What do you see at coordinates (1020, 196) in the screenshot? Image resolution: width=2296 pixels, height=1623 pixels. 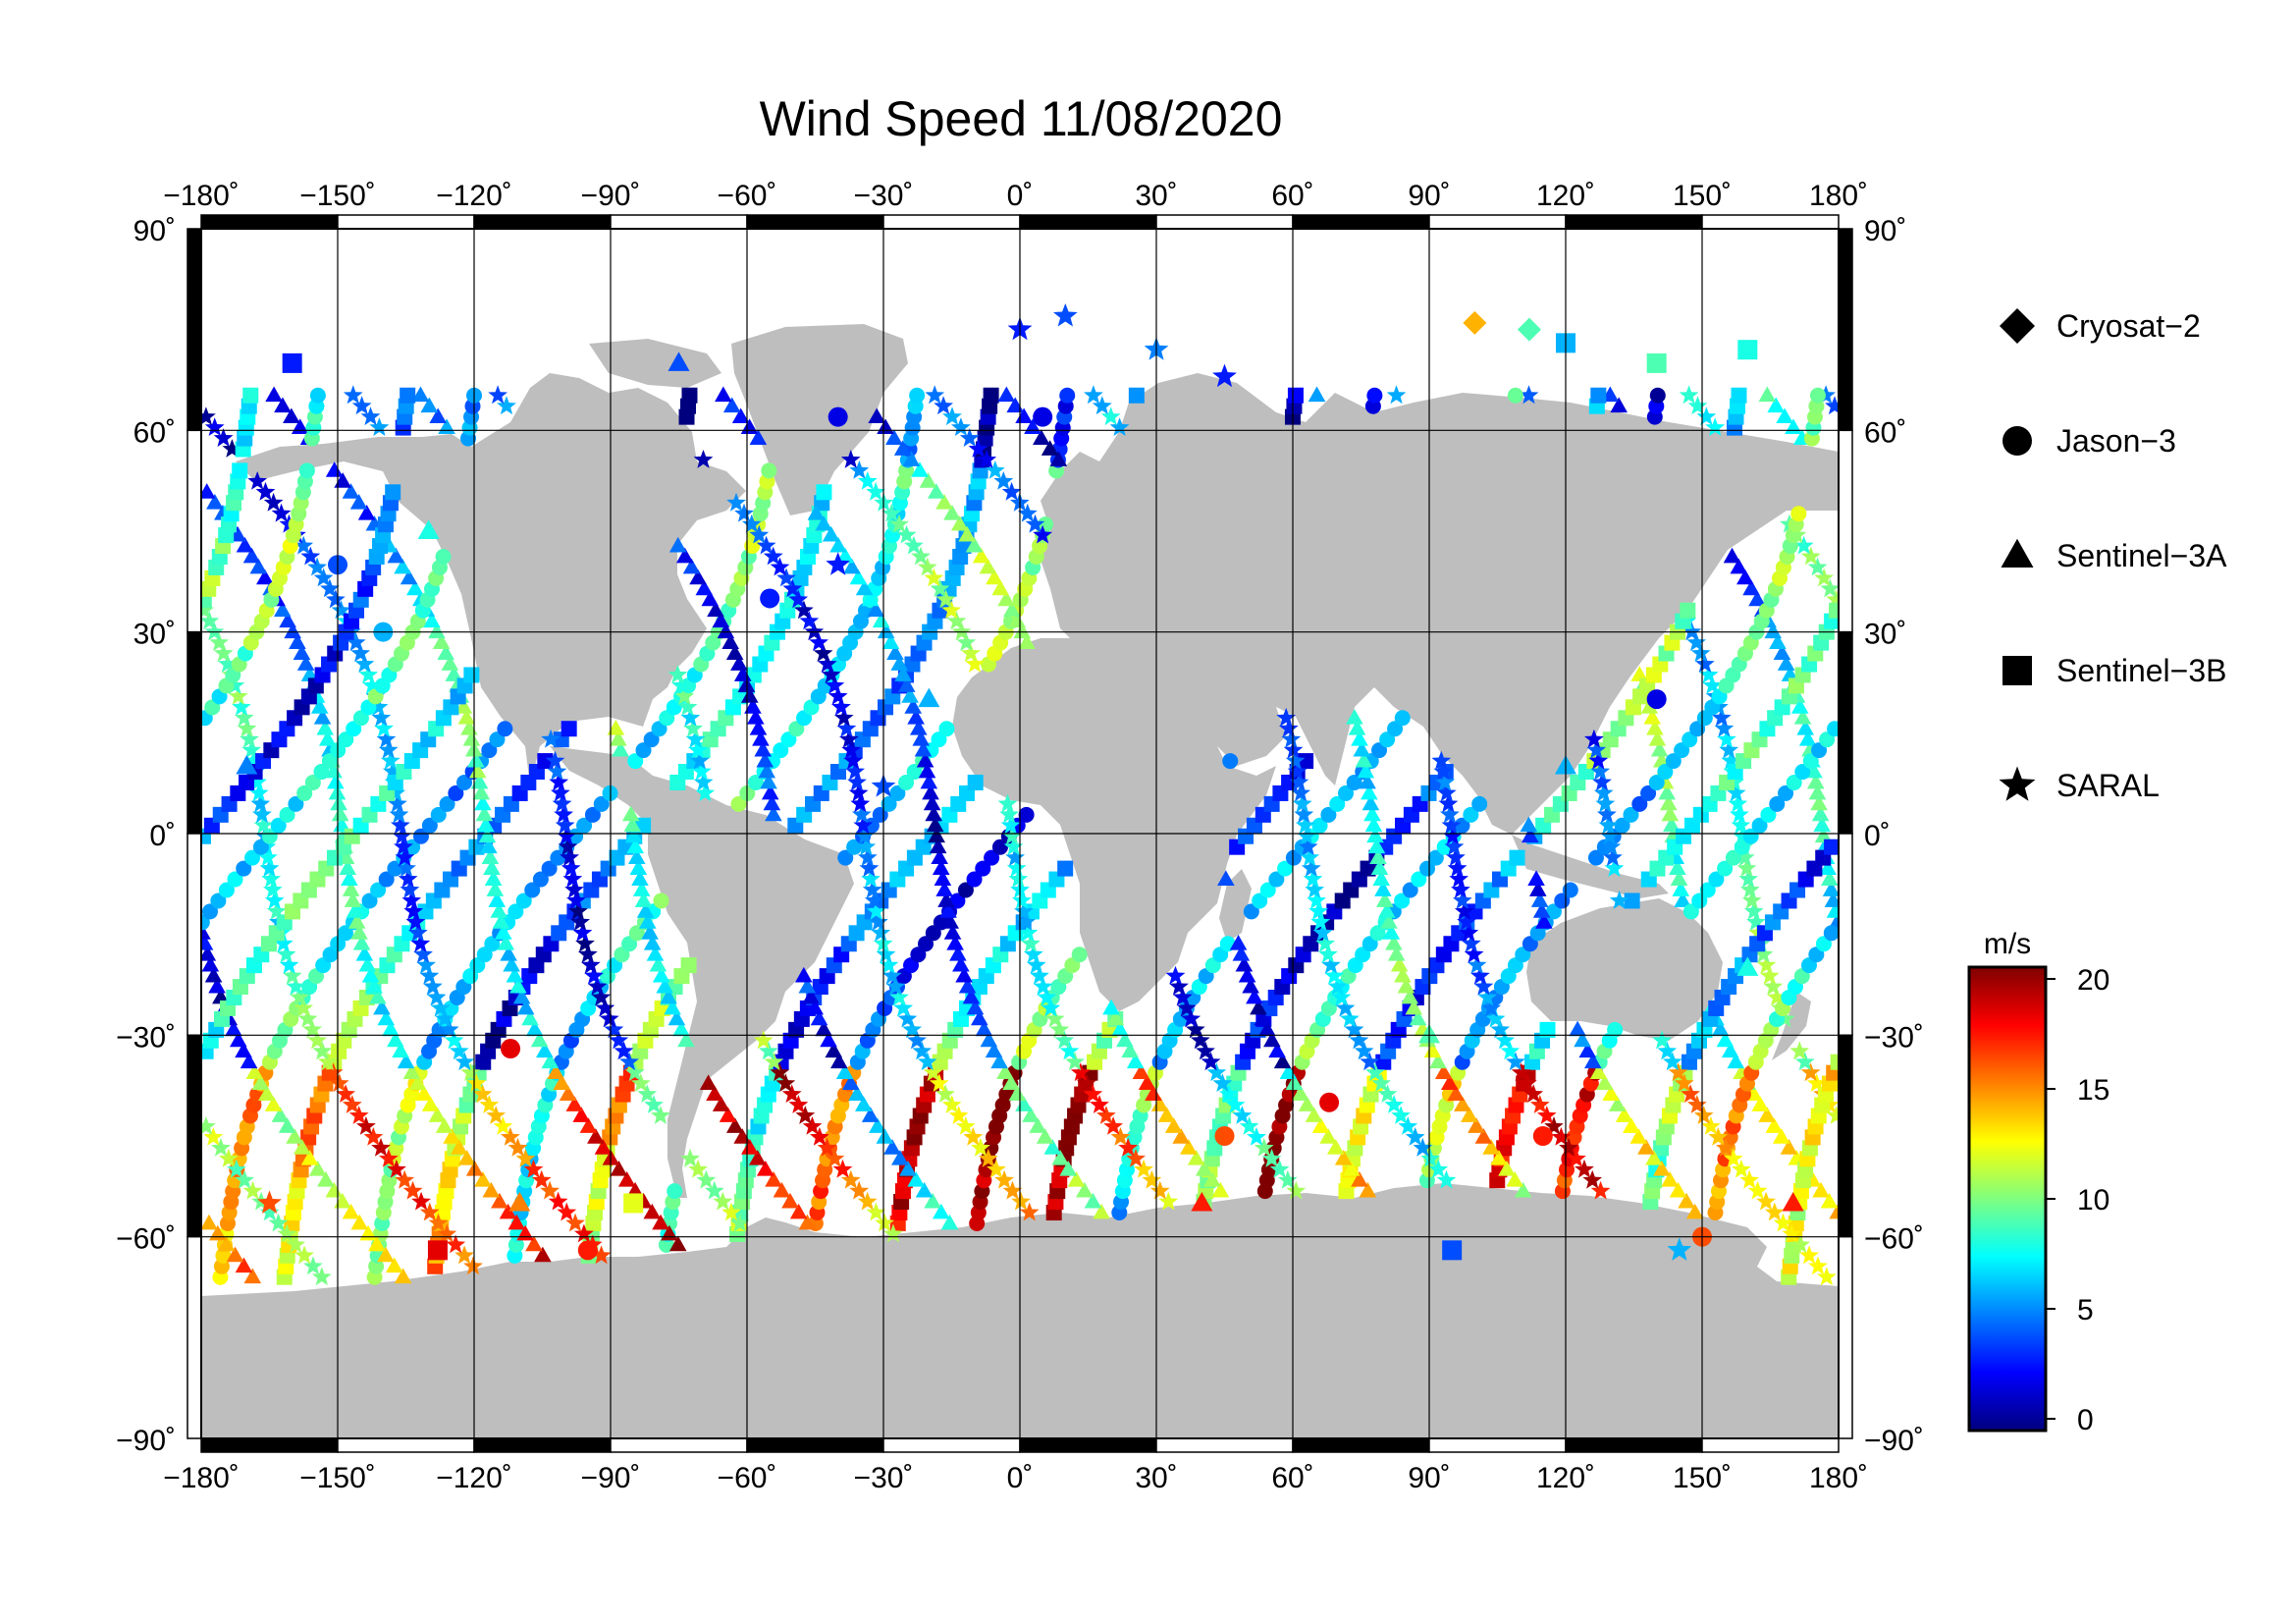 I see `lon-tick-label-top: 0˚` at bounding box center [1020, 196].